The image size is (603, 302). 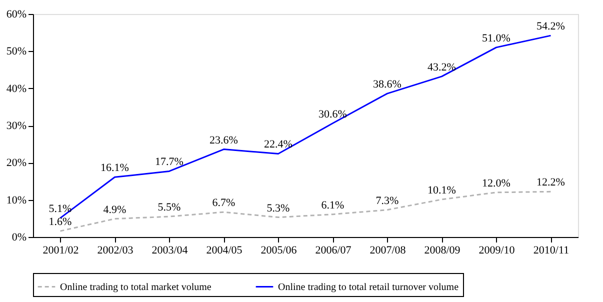 I want to click on y-tick-label: 60%, so click(x=16, y=14).